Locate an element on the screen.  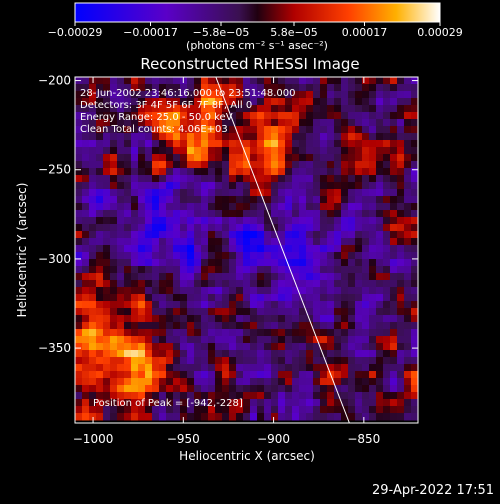
annotation-energy: Energy Range: 25.0 - 50.0 keV is located at coordinates (156, 117).